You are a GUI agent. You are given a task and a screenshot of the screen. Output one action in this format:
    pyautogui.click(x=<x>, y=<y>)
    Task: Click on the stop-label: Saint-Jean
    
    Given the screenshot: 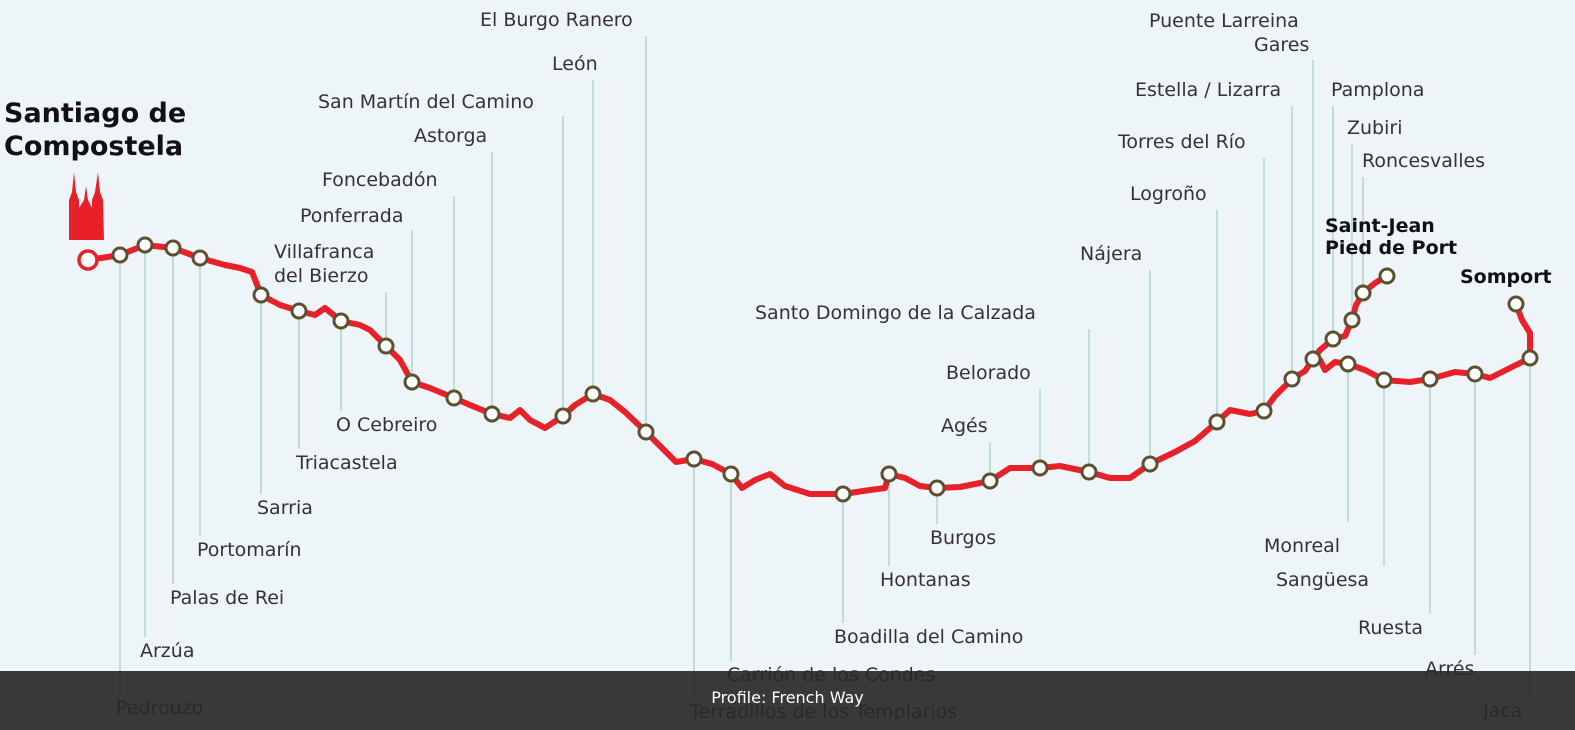 What is the action you would take?
    pyautogui.click(x=1380, y=226)
    